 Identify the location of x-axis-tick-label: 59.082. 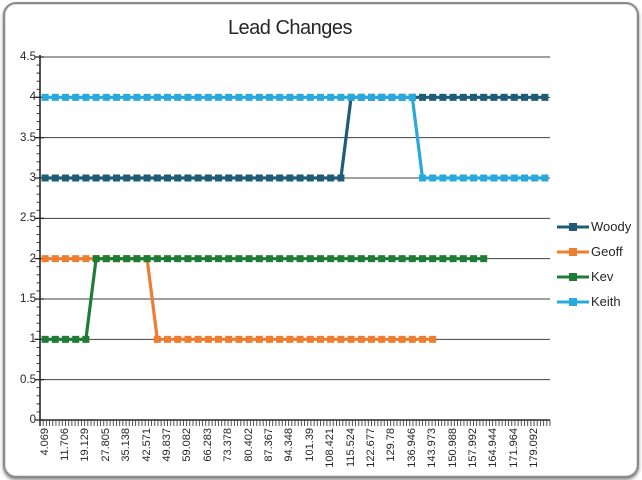
(187, 445).